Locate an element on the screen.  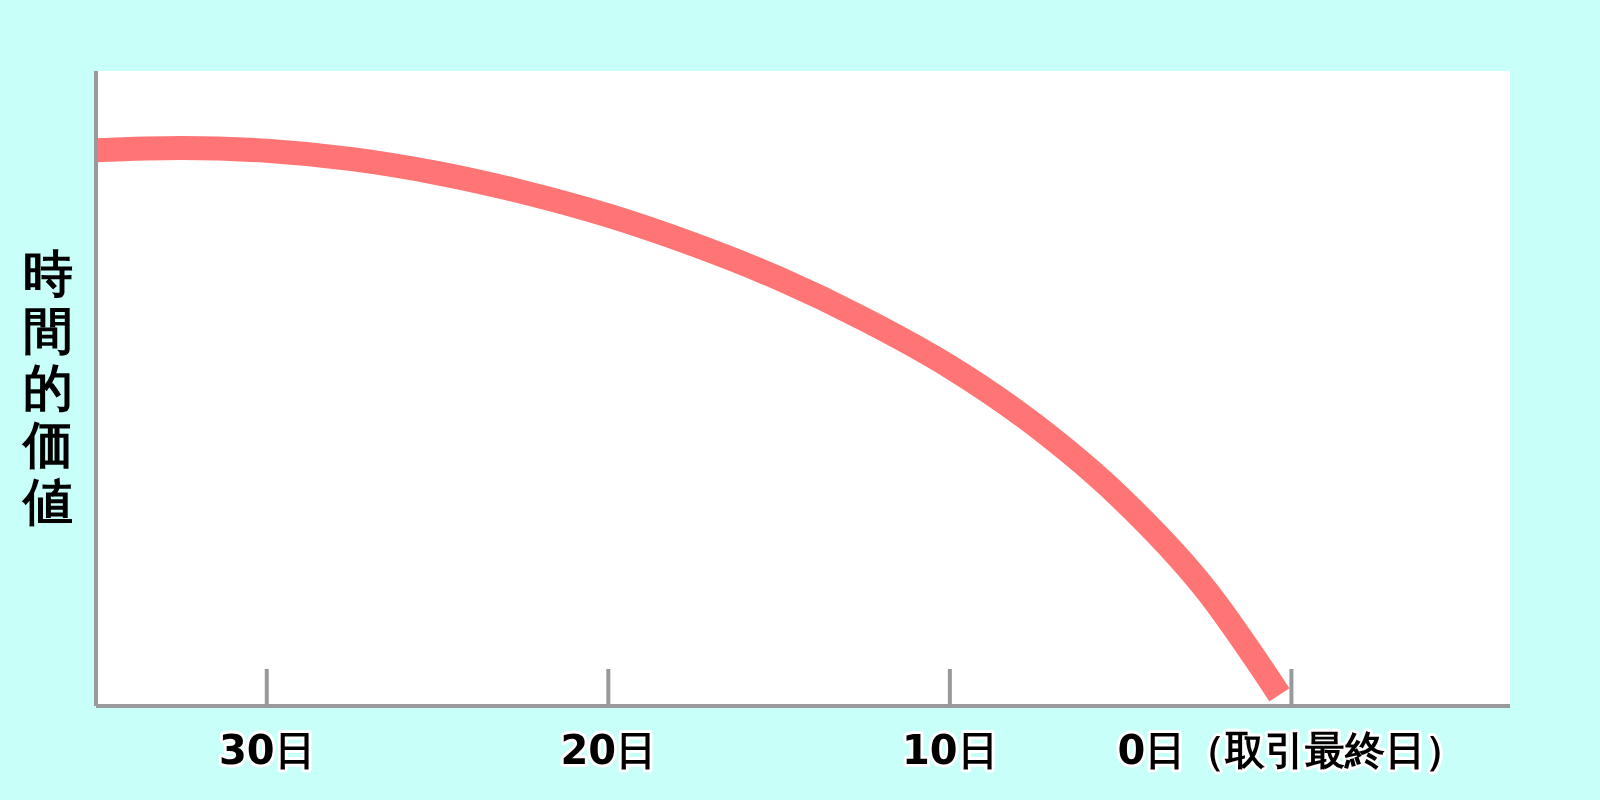
x-tick-label: 20日 is located at coordinates (608, 750).